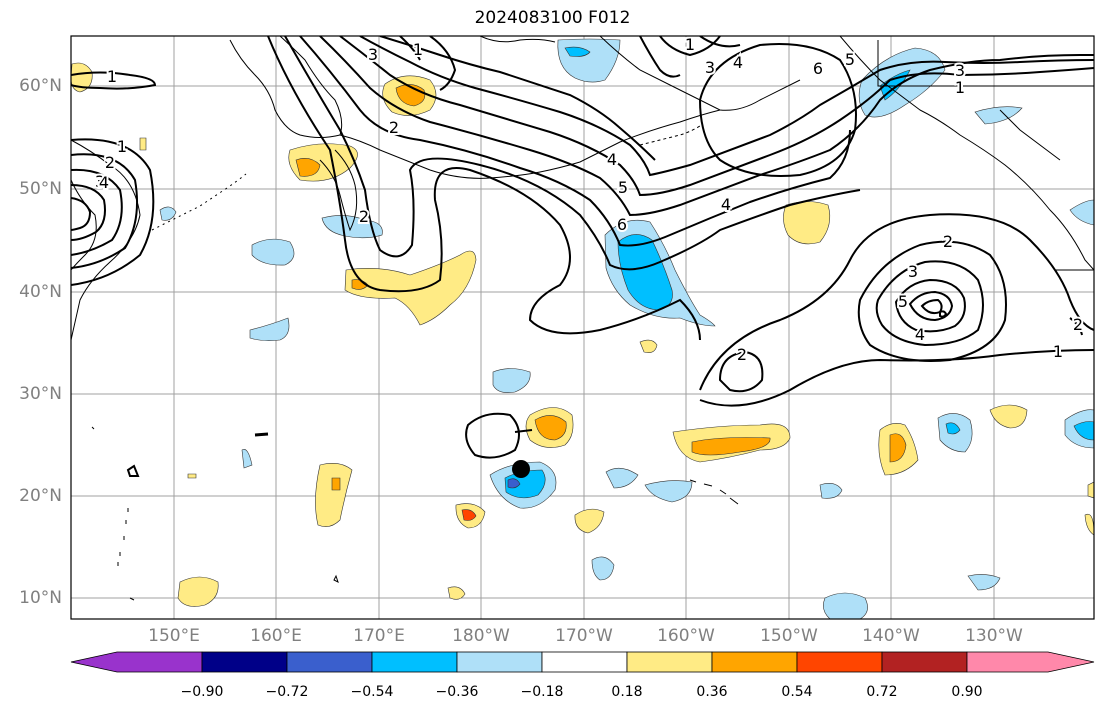 The height and width of the screenshot is (712, 1105). What do you see at coordinates (627, 692) in the screenshot?
I see `colorbar-tick-label: 0.18` at bounding box center [627, 692].